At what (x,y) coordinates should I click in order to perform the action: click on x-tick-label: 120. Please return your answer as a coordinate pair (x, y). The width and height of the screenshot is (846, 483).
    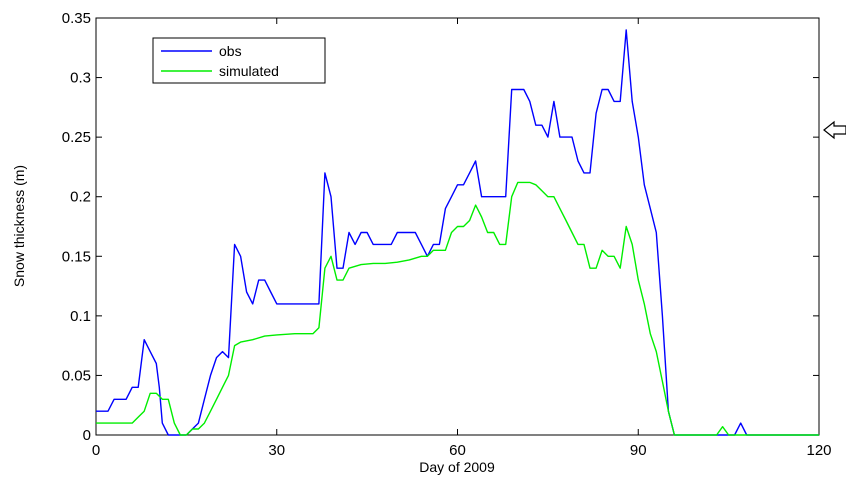
    Looking at the image, I should click on (818, 450).